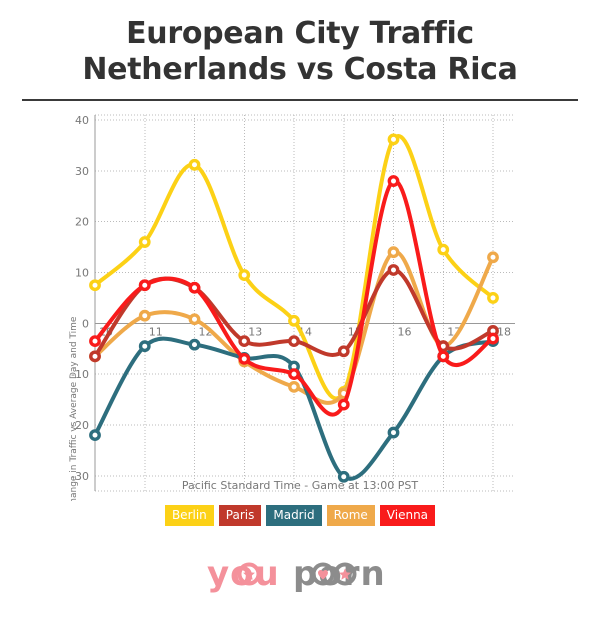 This screenshot has height=644, width=600. What do you see at coordinates (80, 374) in the screenshot?
I see `y-tick-label: -10` at bounding box center [80, 374].